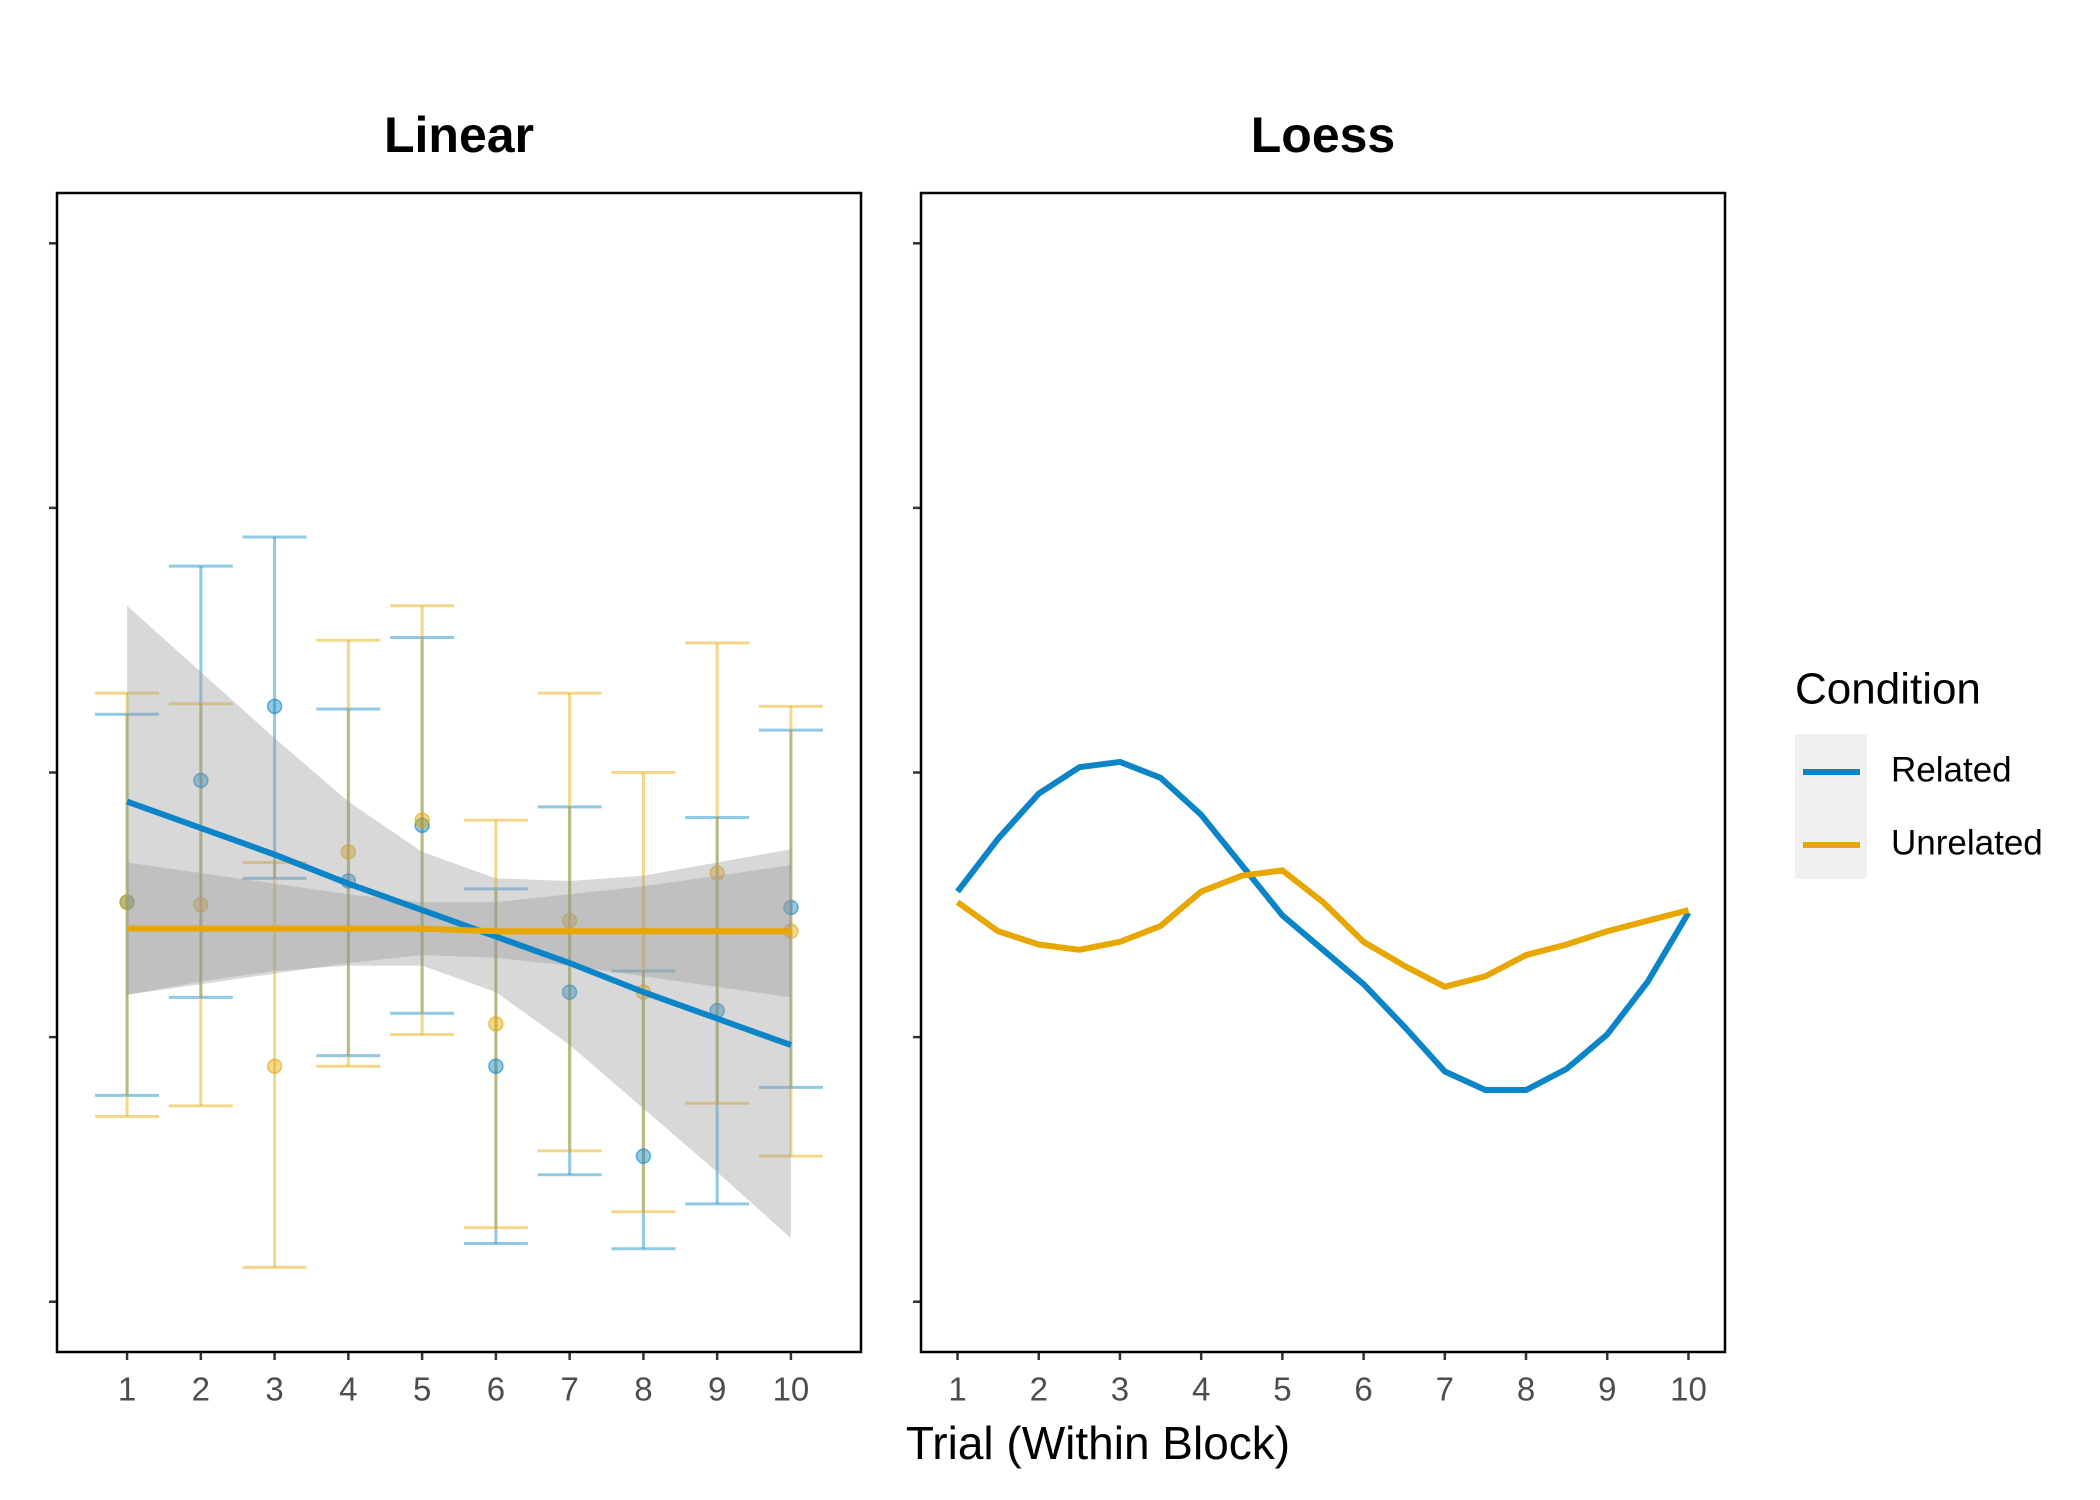 This screenshot has width=2100, height=1500. Describe the element at coordinates (1951, 769) in the screenshot. I see `legend-label: Related` at that location.